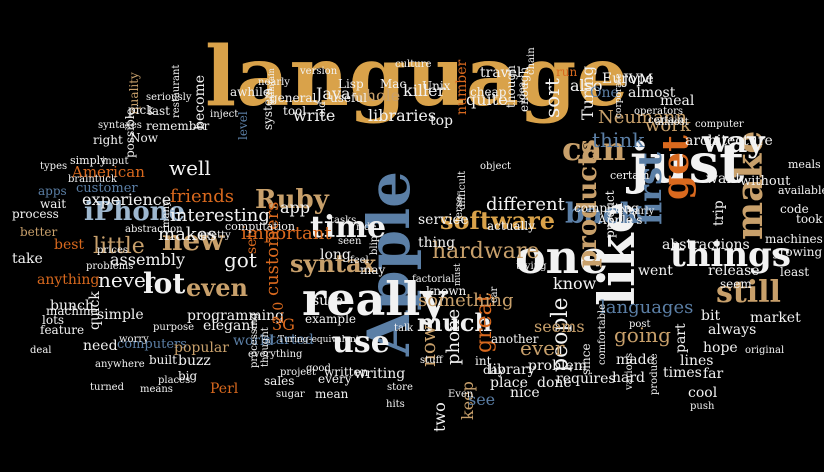  I want to click on word: process, so click(35, 214).